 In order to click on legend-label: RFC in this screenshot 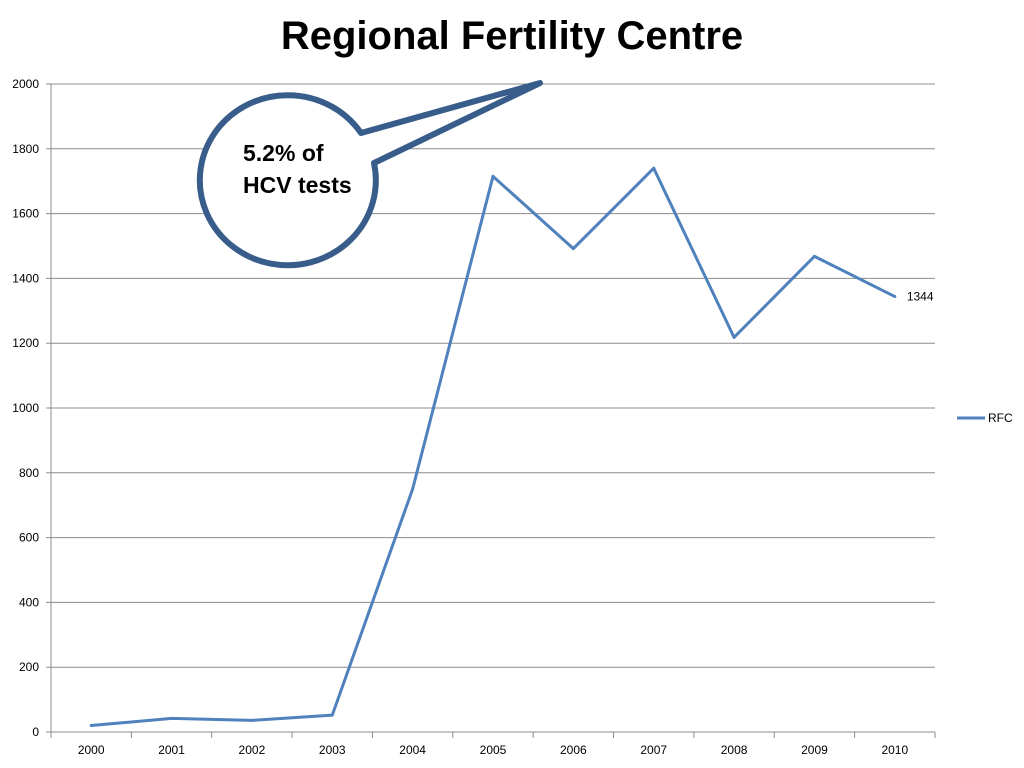, I will do `click(1000, 418)`.